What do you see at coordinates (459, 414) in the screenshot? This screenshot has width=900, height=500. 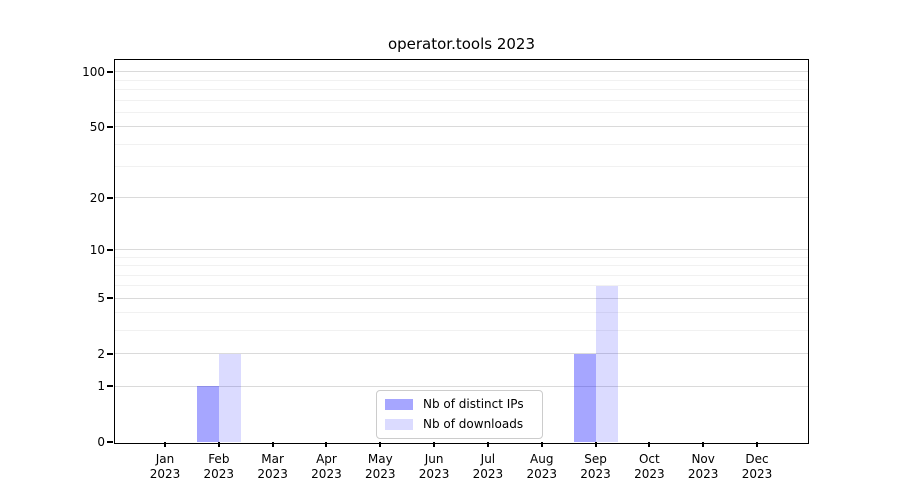 I see `legend: Nb of distinct IPs Nb of downloads` at bounding box center [459, 414].